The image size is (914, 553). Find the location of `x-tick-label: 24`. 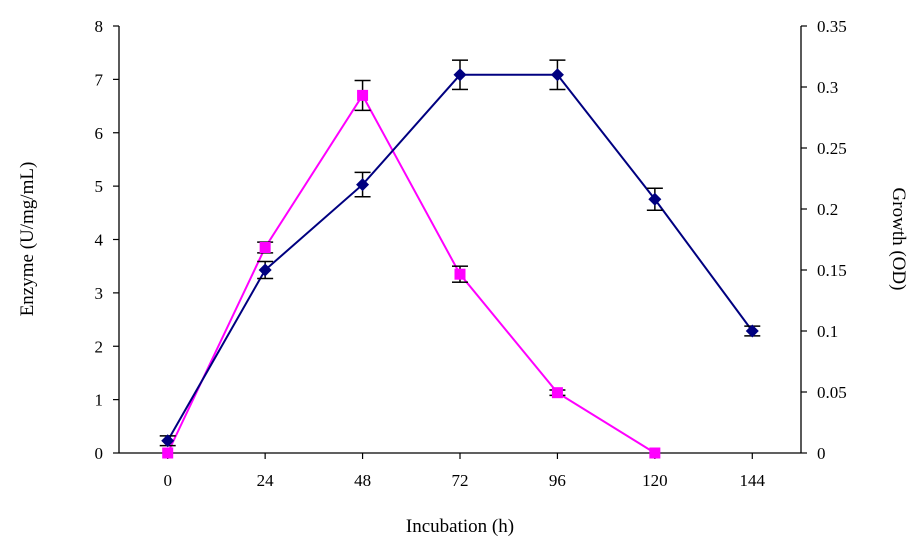

x-tick-label: 24 is located at coordinates (266, 480).